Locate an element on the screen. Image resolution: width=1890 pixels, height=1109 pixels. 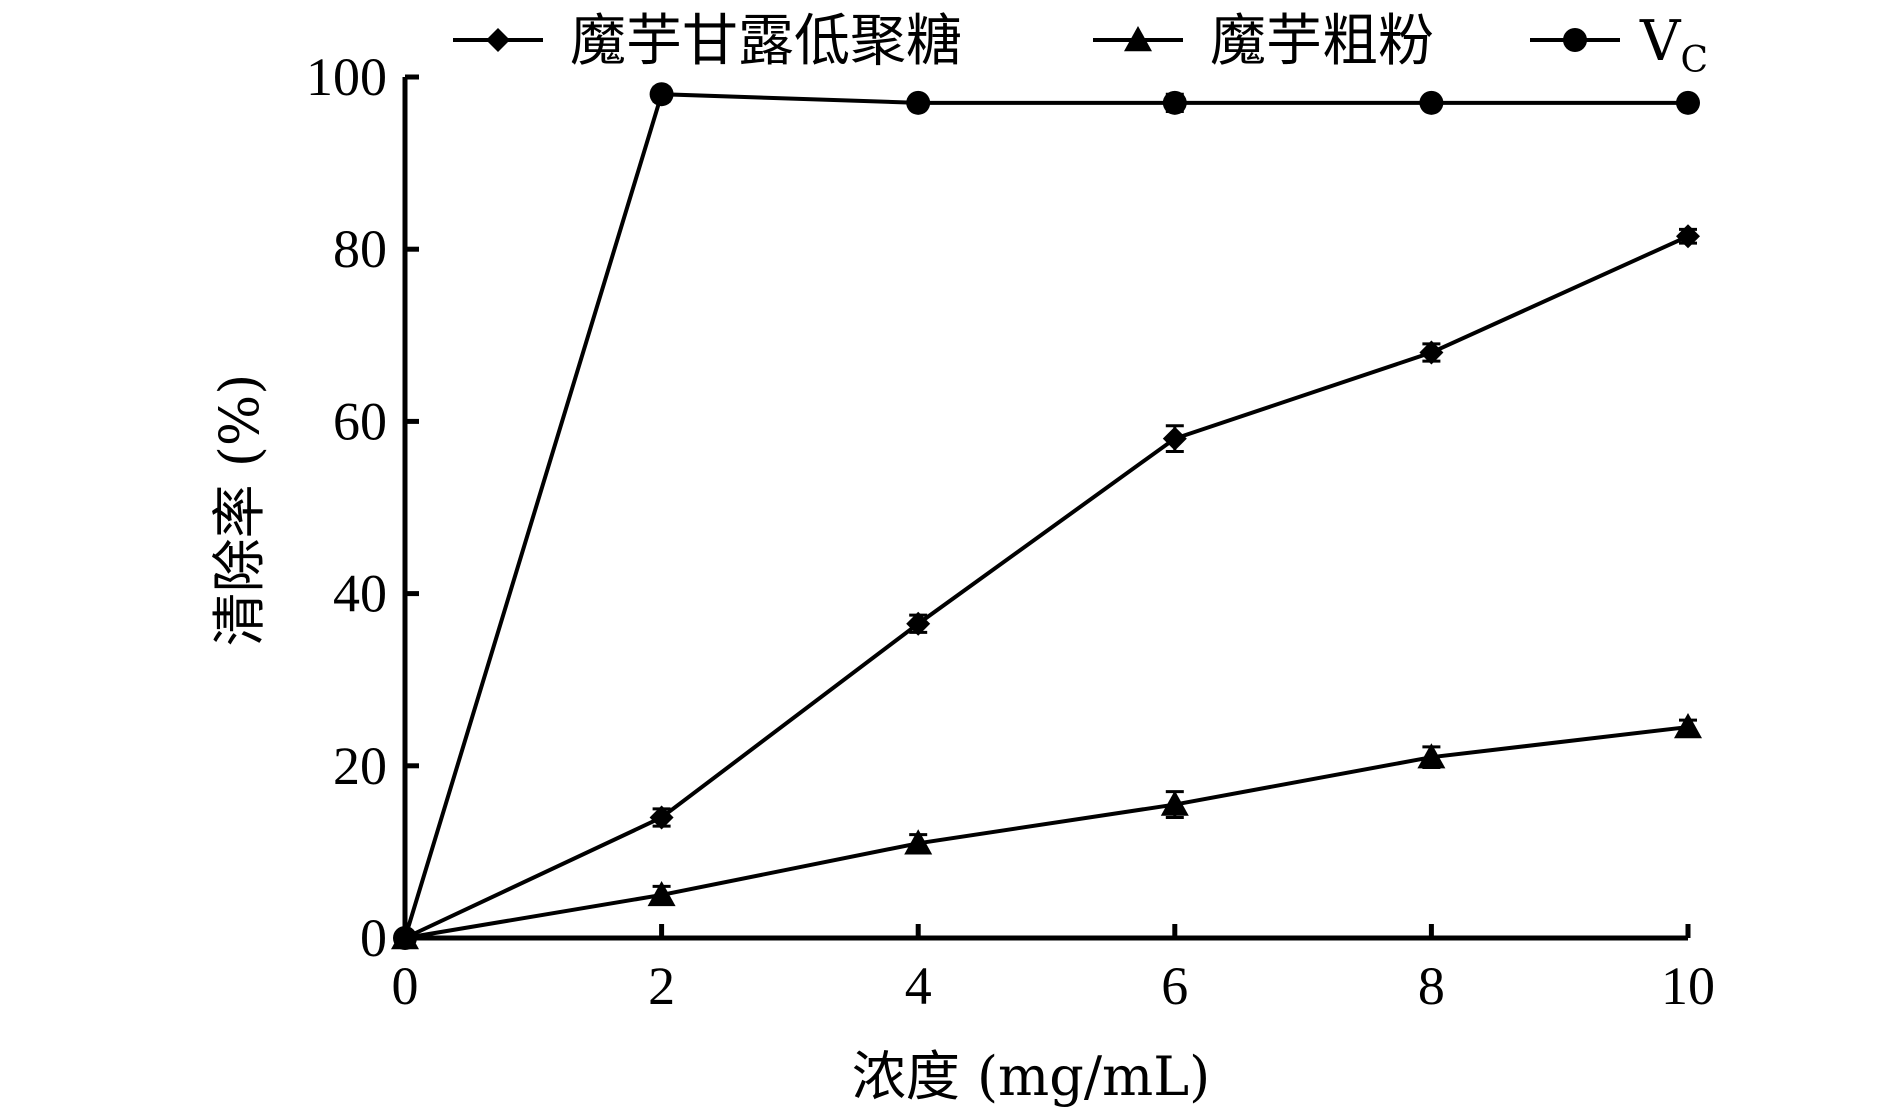
legend-label: 魔芋甘露低聚糖 is located at coordinates (766, 41).